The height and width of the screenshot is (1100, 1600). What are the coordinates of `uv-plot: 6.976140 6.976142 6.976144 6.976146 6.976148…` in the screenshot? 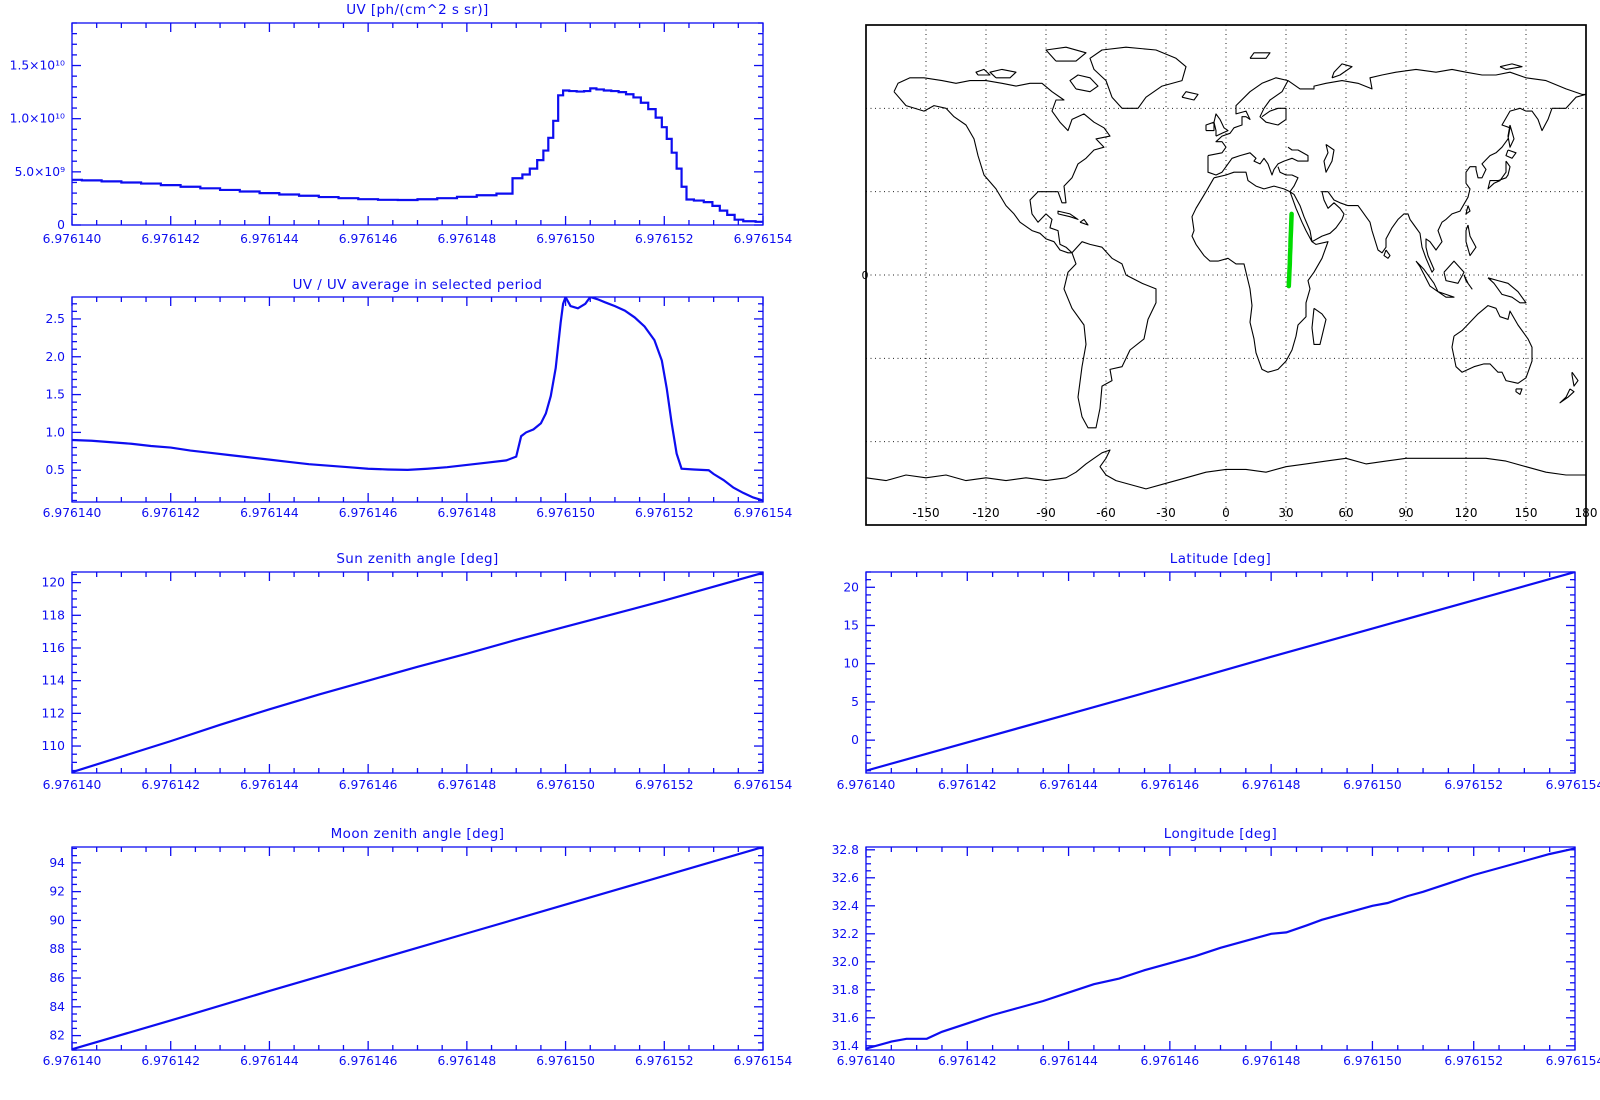 It's located at (400, 132).